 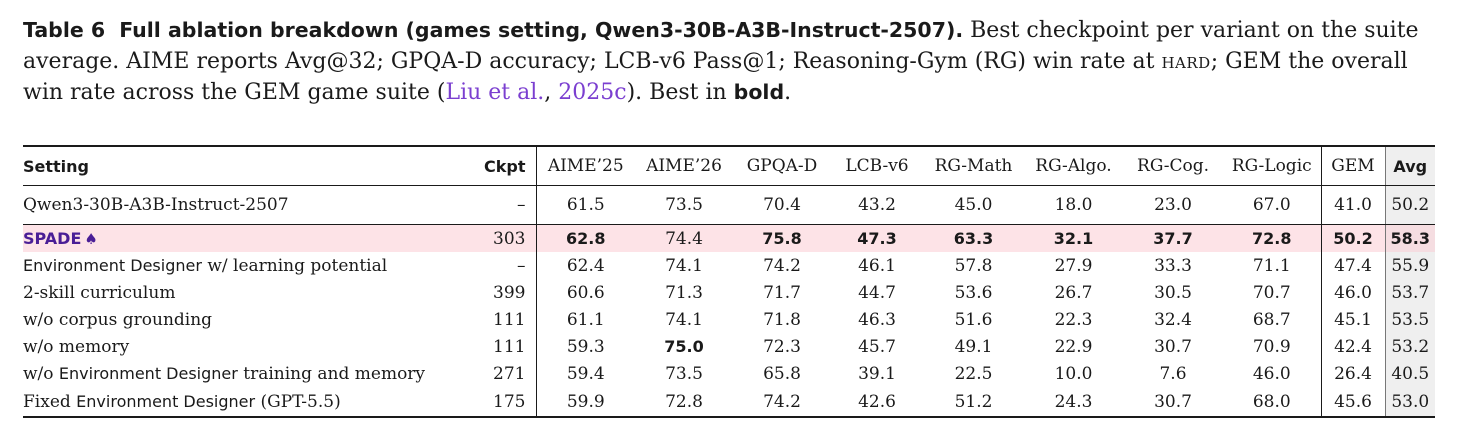 What do you see at coordinates (877, 346) in the screenshot?
I see `cell-lcb: 45.7` at bounding box center [877, 346].